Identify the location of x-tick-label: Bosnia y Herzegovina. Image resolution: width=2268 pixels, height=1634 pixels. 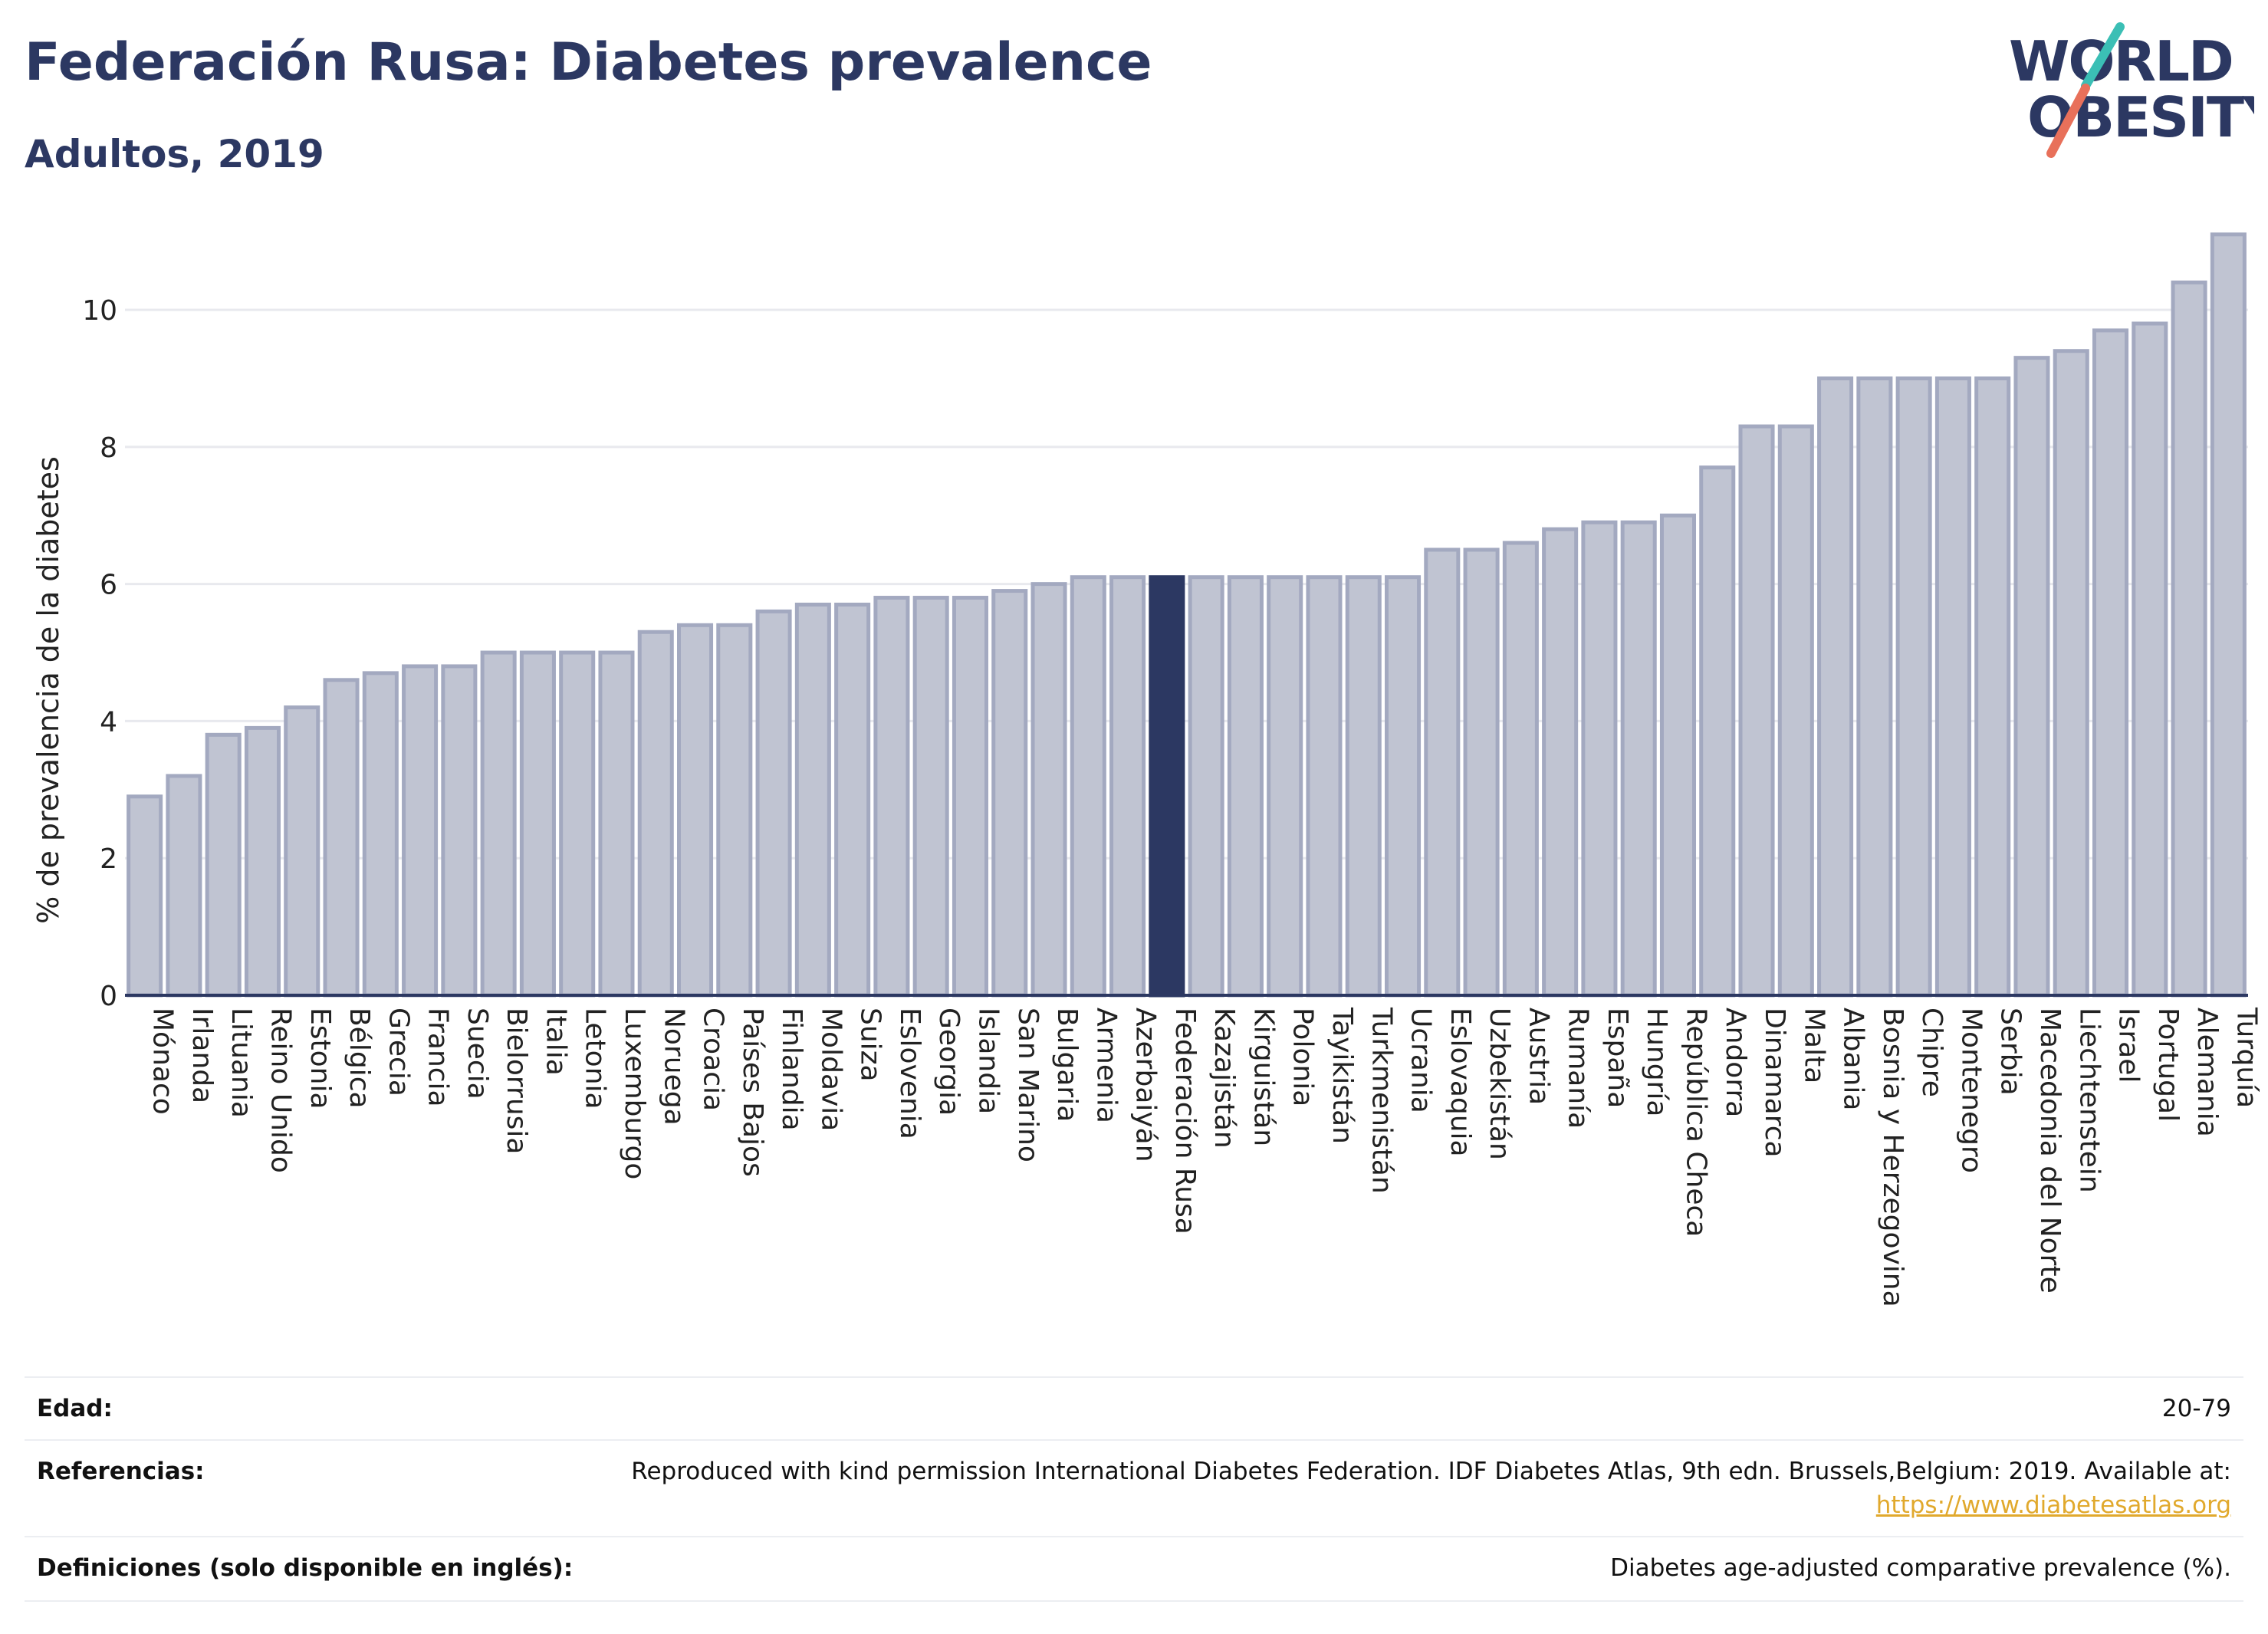
(1892, 1158).